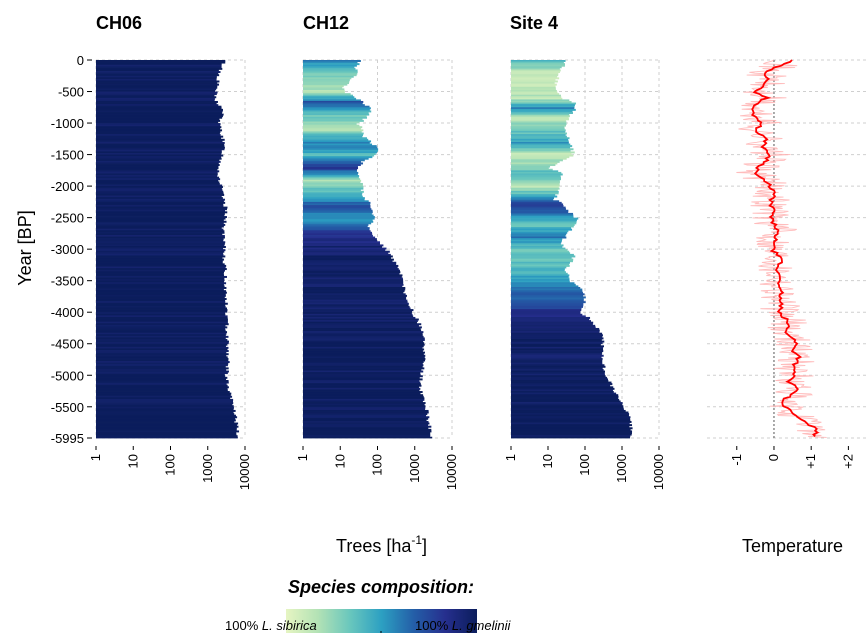 This screenshot has width=867, height=633. What do you see at coordinates (67, 375) in the screenshot?
I see `ytick-label-10: -5000` at bounding box center [67, 375].